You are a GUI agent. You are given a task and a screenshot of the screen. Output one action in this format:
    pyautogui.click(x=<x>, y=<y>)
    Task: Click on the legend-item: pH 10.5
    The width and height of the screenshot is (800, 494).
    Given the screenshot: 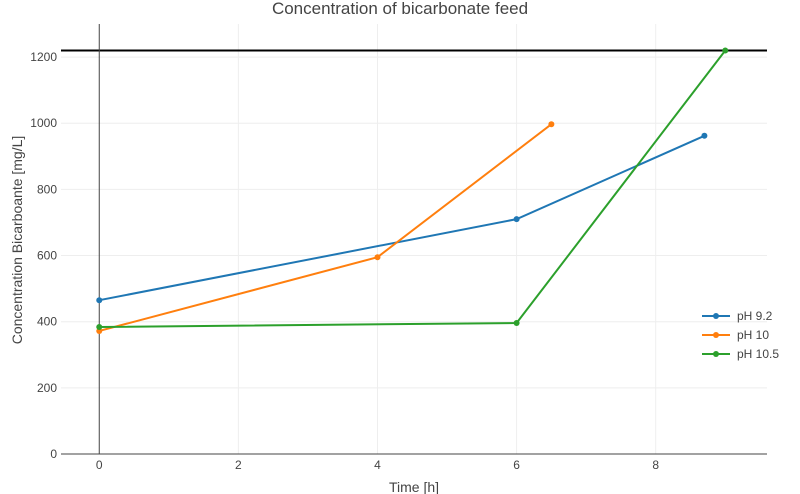 What is the action you would take?
    pyautogui.click(x=740, y=354)
    